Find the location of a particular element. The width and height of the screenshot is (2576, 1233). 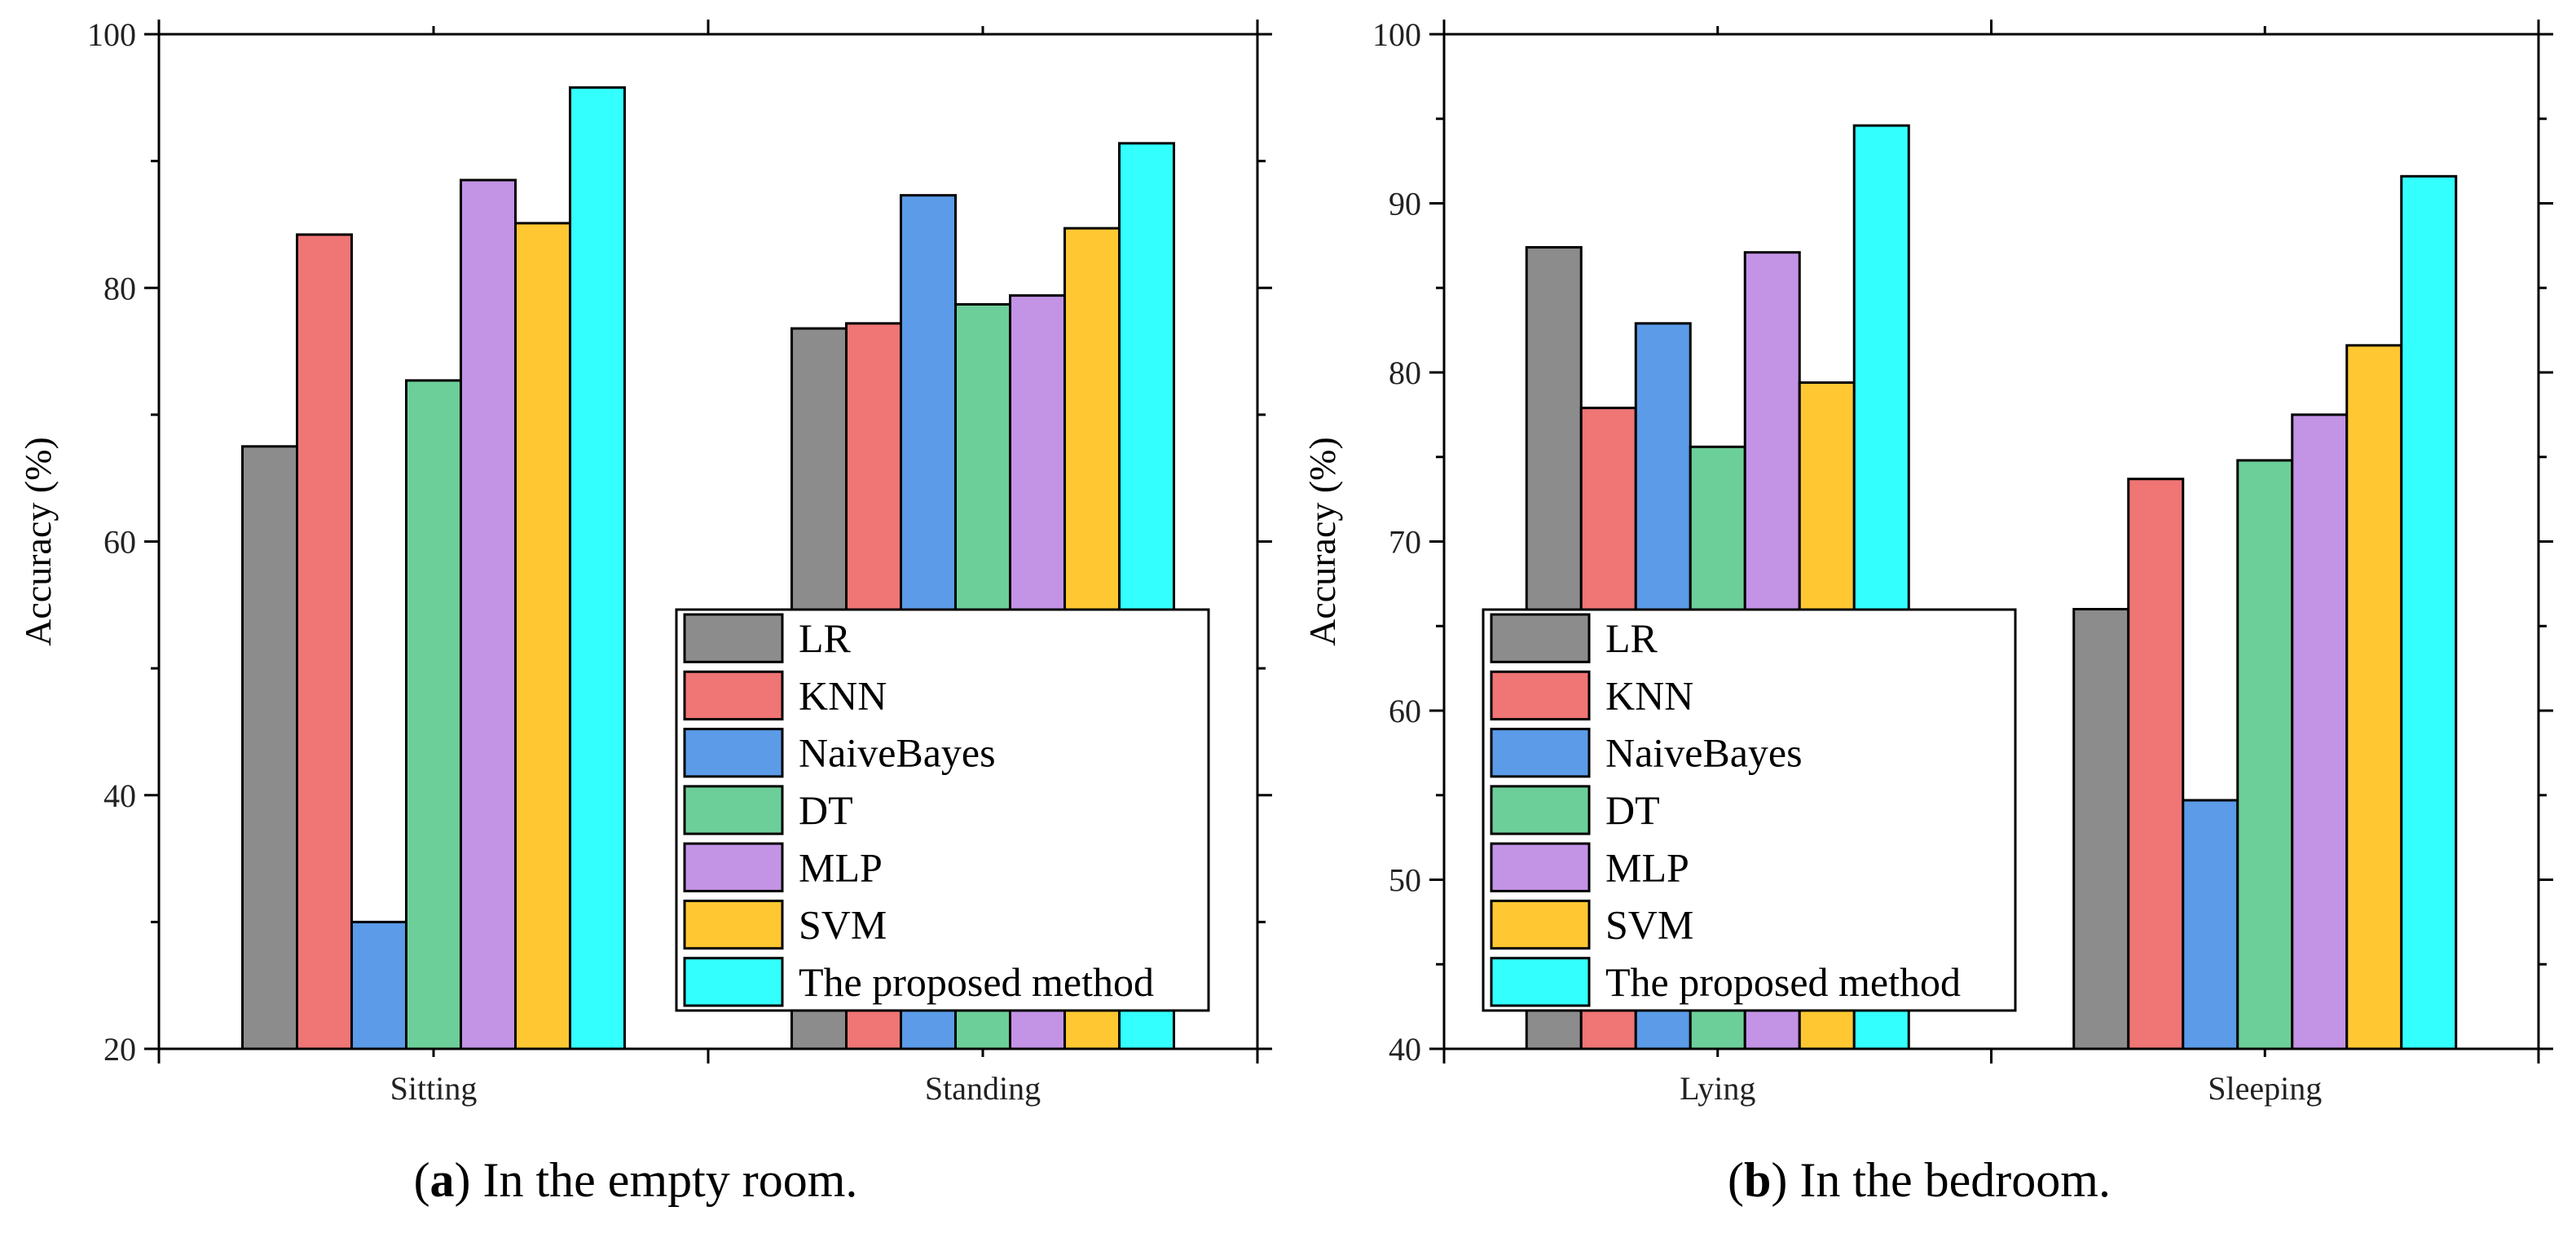

bar-mlp-sleeping is located at coordinates (2320, 732).